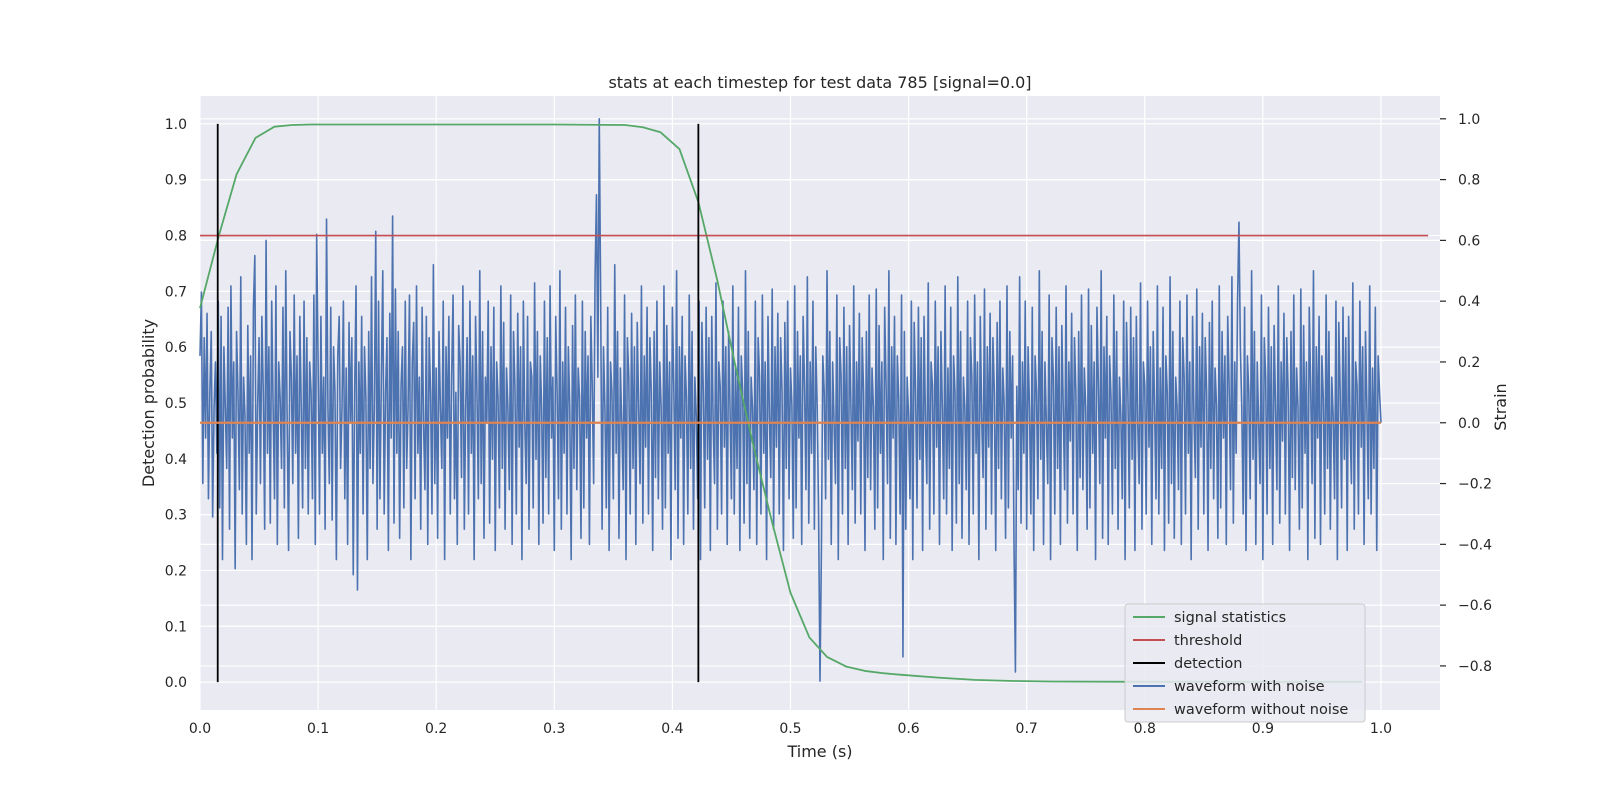 The height and width of the screenshot is (800, 1600). What do you see at coordinates (1469, 241) in the screenshot?
I see `y2-tick-label: 0.6` at bounding box center [1469, 241].